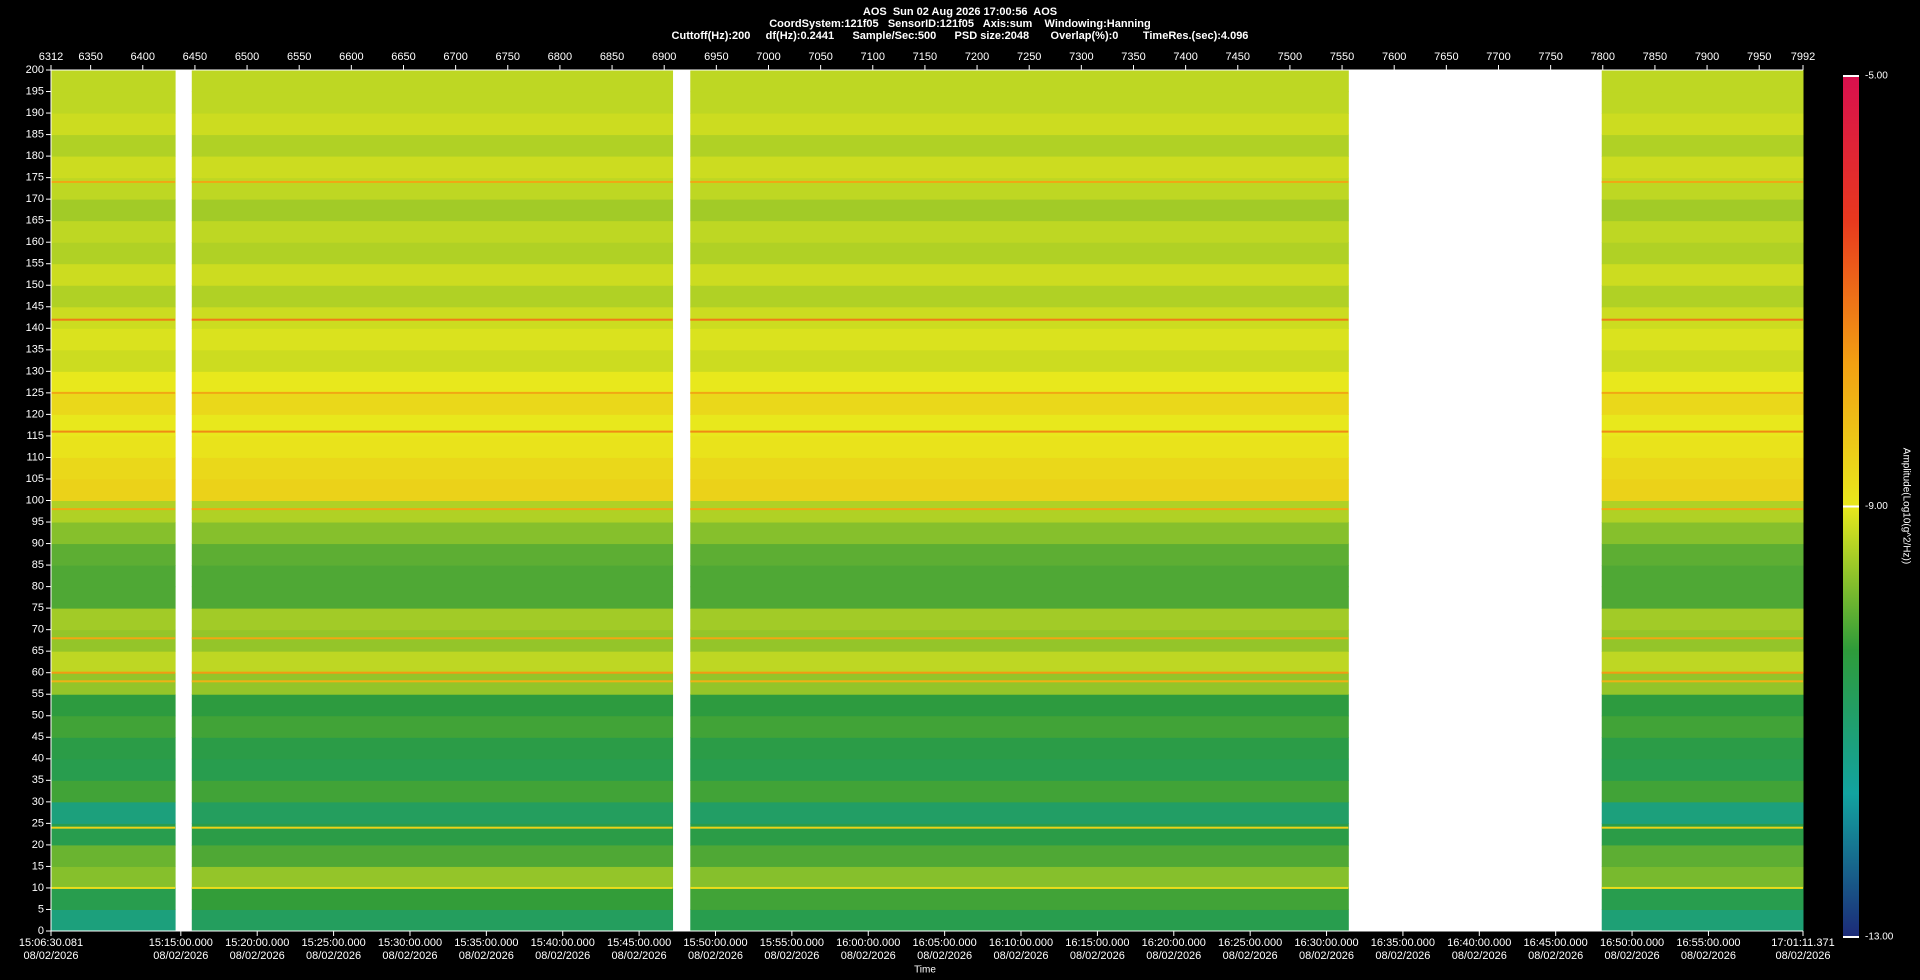 Image resolution: width=1920 pixels, height=980 pixels. Describe the element at coordinates (38, 802) in the screenshot. I see `y-tick-label: 30` at that location.